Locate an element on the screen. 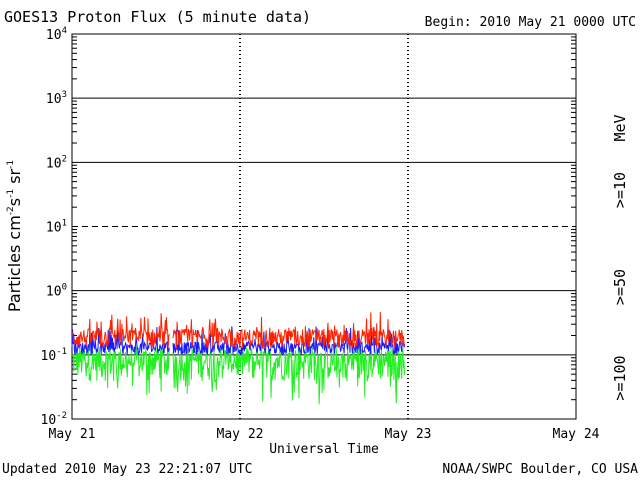  series-layer is located at coordinates (238, 358).